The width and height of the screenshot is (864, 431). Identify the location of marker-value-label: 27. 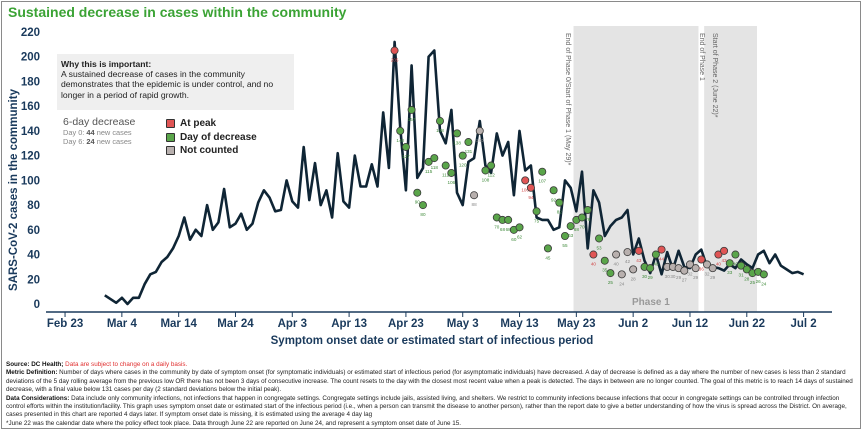
(685, 280).